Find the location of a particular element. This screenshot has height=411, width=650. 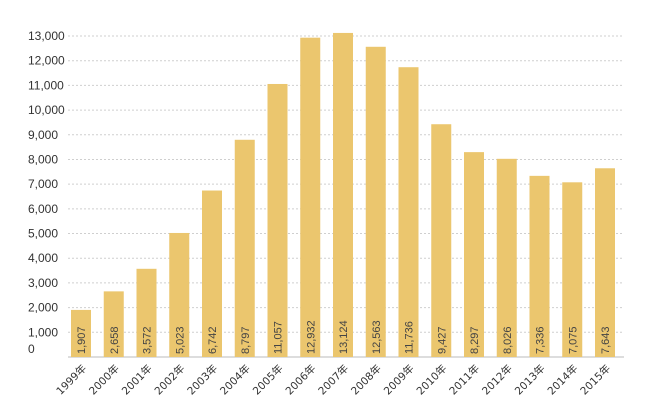

y-tick-label: 10,000 is located at coordinates (46, 110).